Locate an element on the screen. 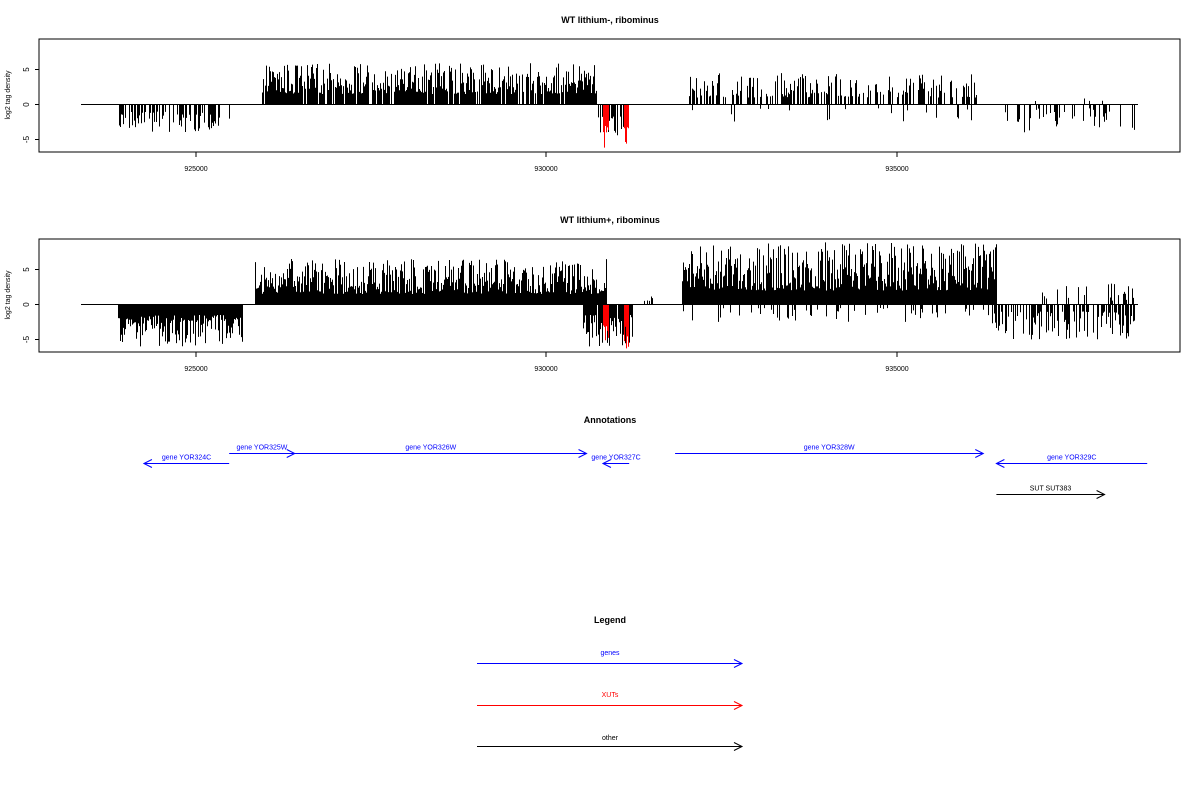 The height and width of the screenshot is (800, 1200). annotation-feature: gene YOR329C is located at coordinates (1071, 461).